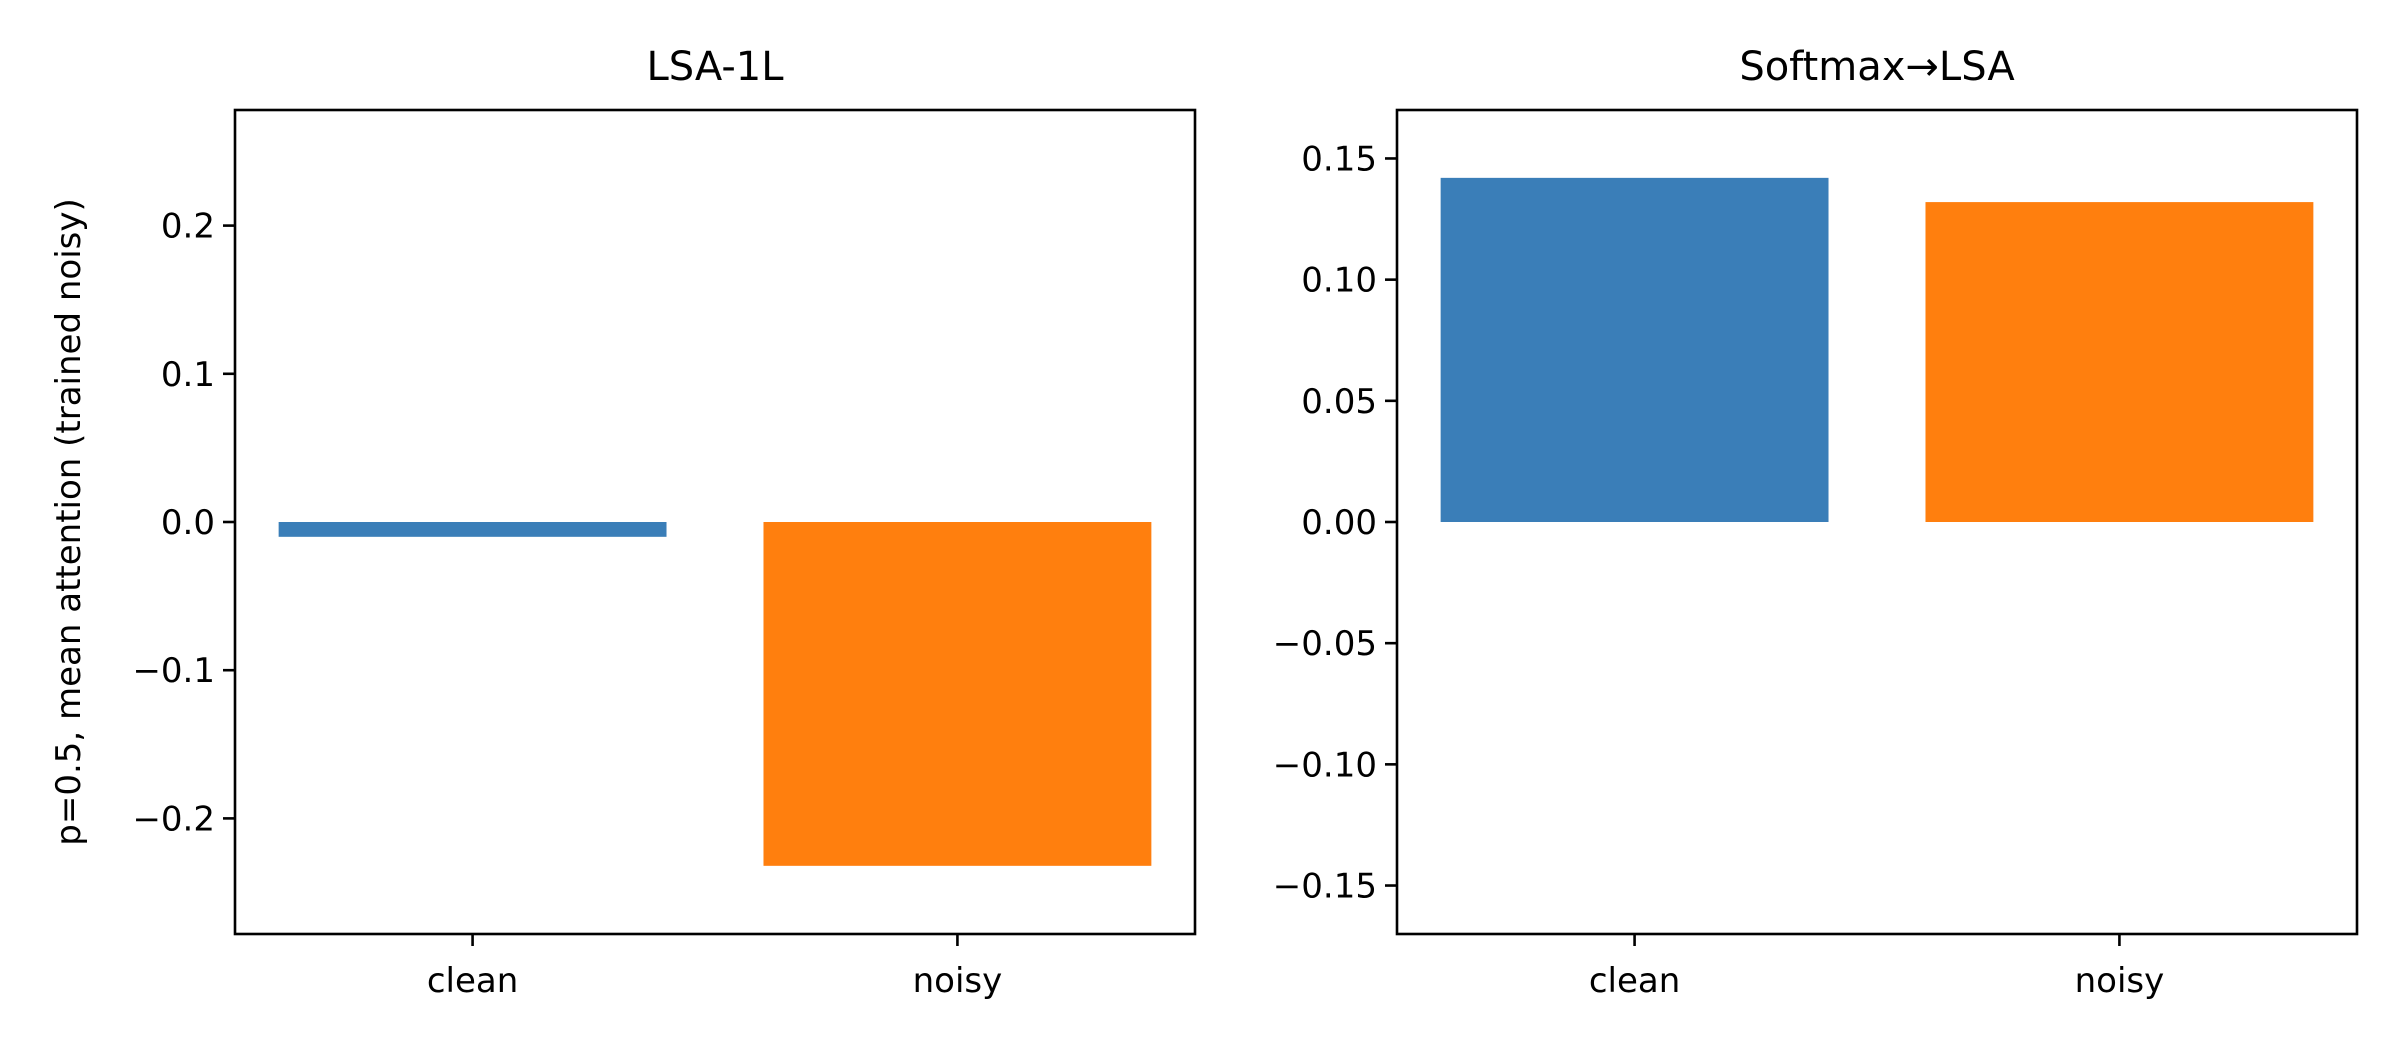 The height and width of the screenshot is (1050, 2400). What do you see at coordinates (1339, 281) in the screenshot?
I see `y-tick-label: 0.10` at bounding box center [1339, 281].